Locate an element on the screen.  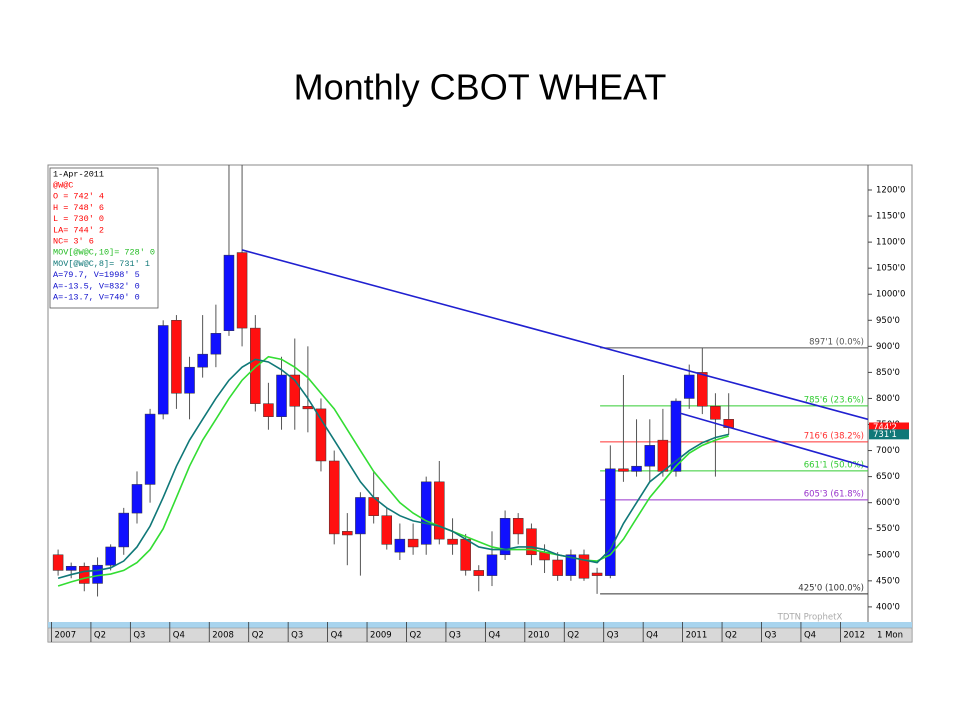
slide-title: Monthly CBOT WHEAT is located at coordinates (480, 87).